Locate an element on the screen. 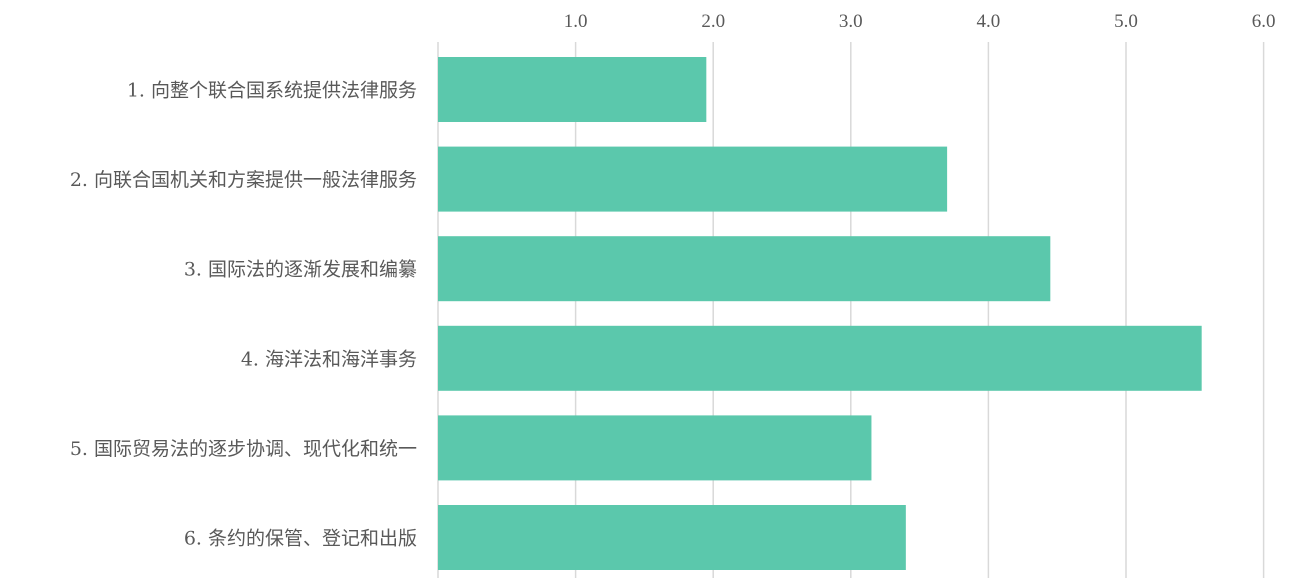 The height and width of the screenshot is (579, 1292). x-tick-label: 1.0 is located at coordinates (576, 21).